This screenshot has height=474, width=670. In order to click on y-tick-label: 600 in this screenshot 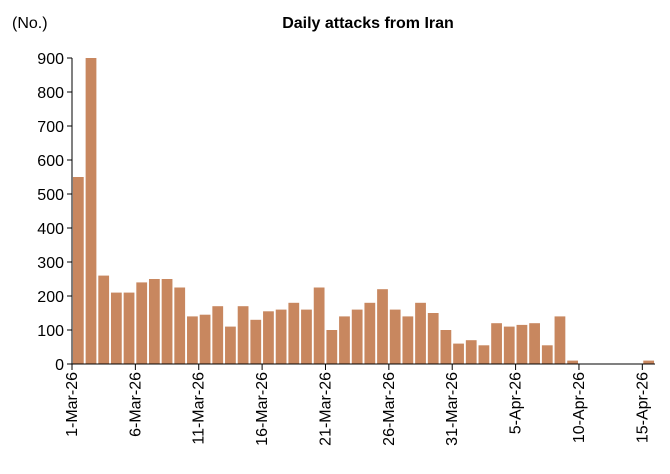, I will do `click(50, 161)`.